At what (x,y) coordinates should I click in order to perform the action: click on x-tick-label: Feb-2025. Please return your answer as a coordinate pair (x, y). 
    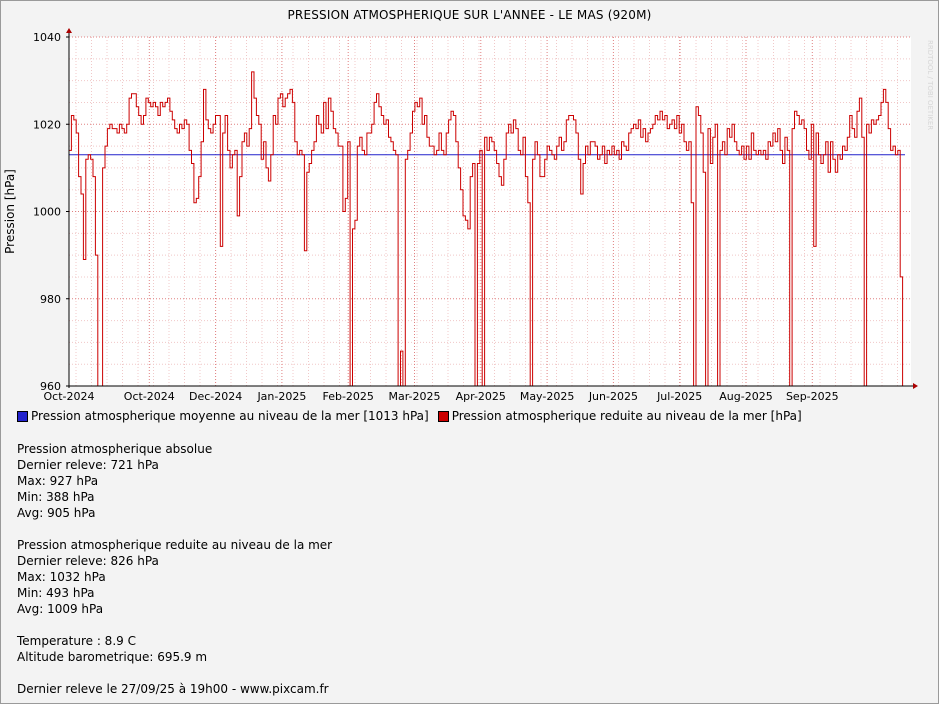
    Looking at the image, I should click on (347, 396).